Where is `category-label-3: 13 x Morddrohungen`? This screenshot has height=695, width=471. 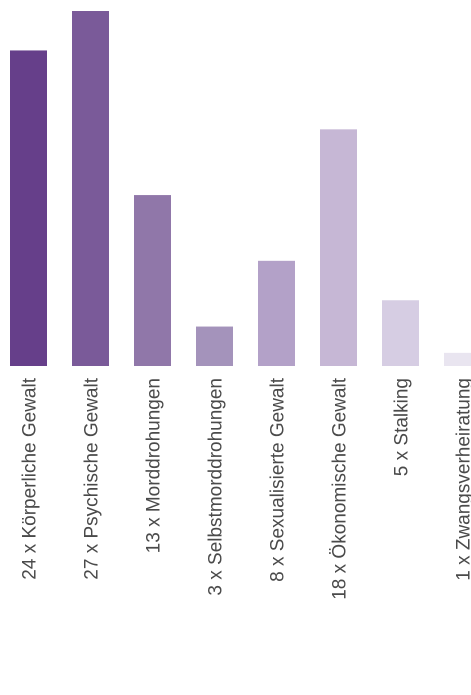 category-label-3: 13 x Morddrohungen is located at coordinates (154, 465).